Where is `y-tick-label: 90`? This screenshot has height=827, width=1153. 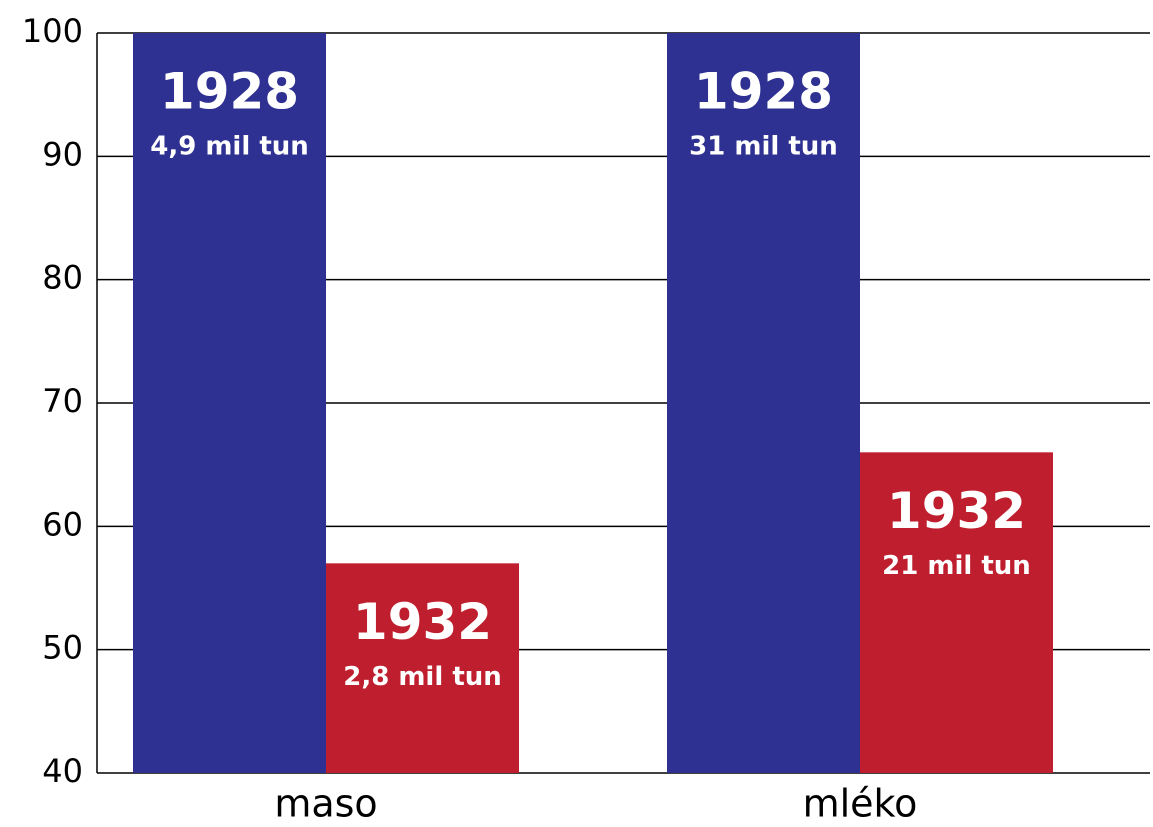
y-tick-label: 90 is located at coordinates (62, 154).